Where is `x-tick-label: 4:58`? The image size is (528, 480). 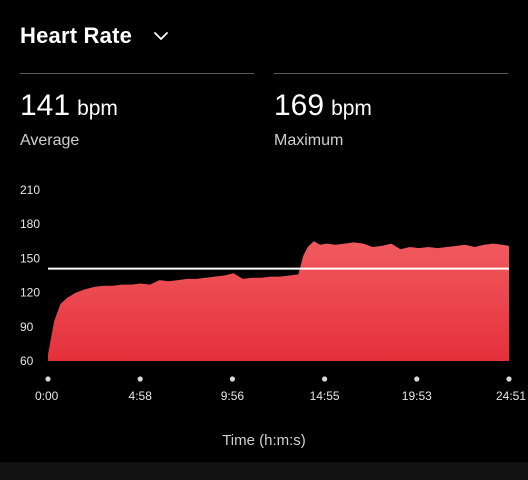 x-tick-label: 4:58 is located at coordinates (141, 396).